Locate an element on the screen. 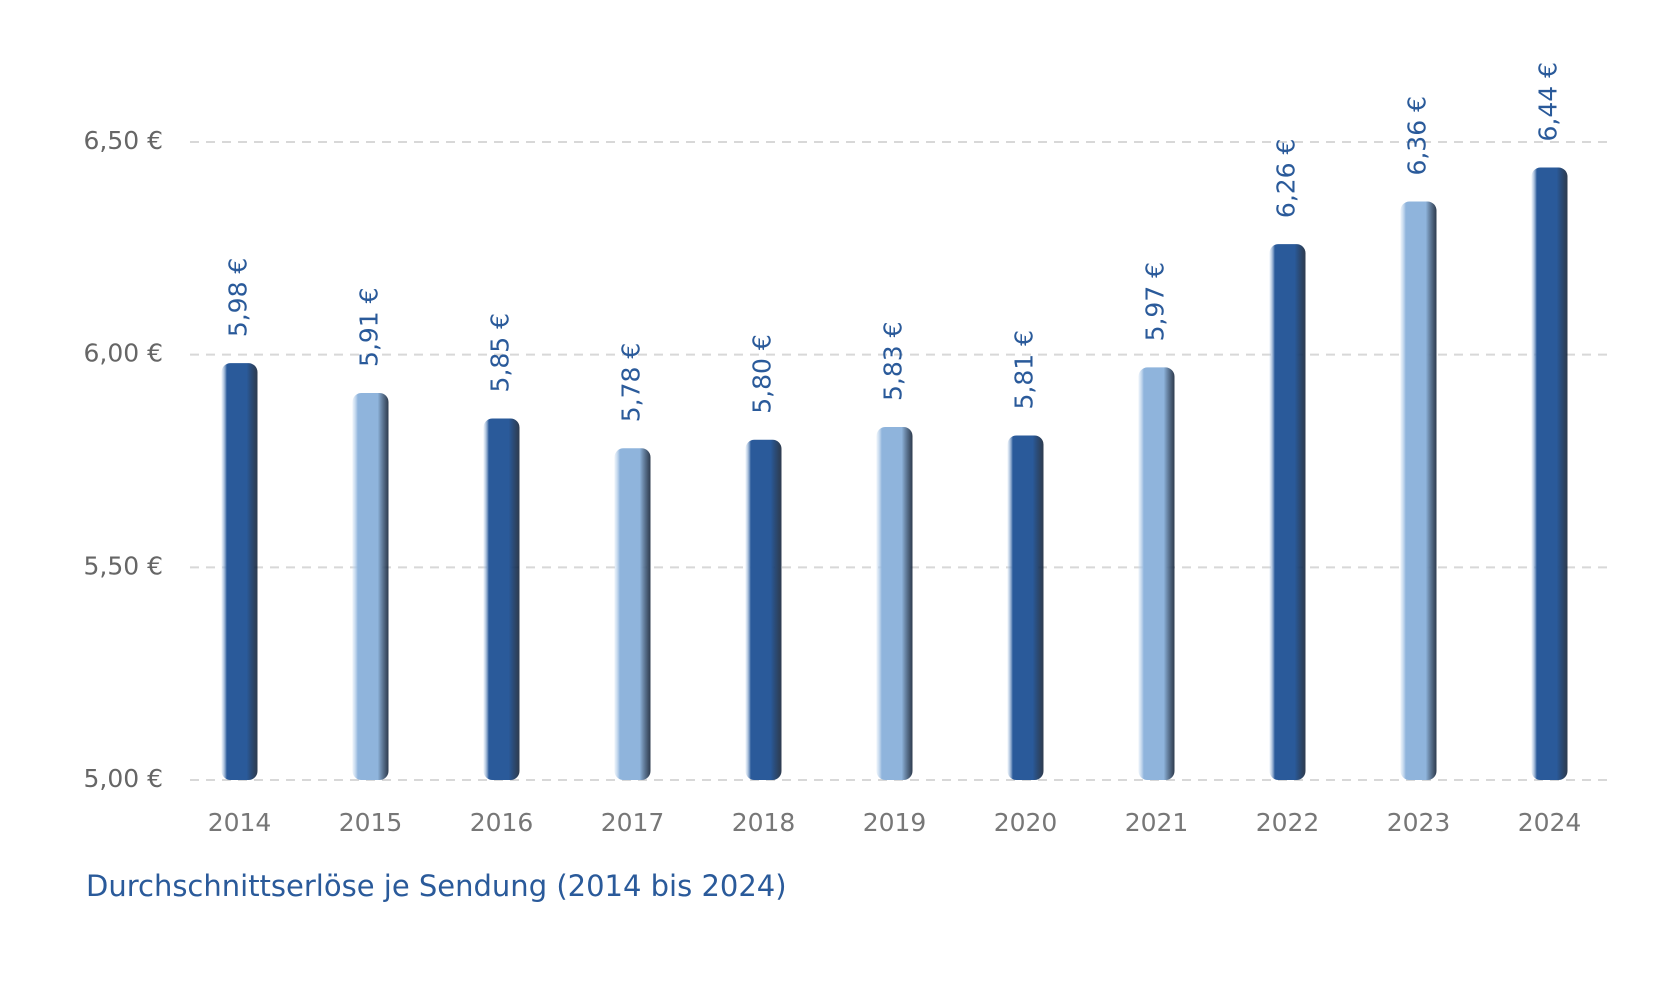  value-label: 5,98 € is located at coordinates (238, 298).